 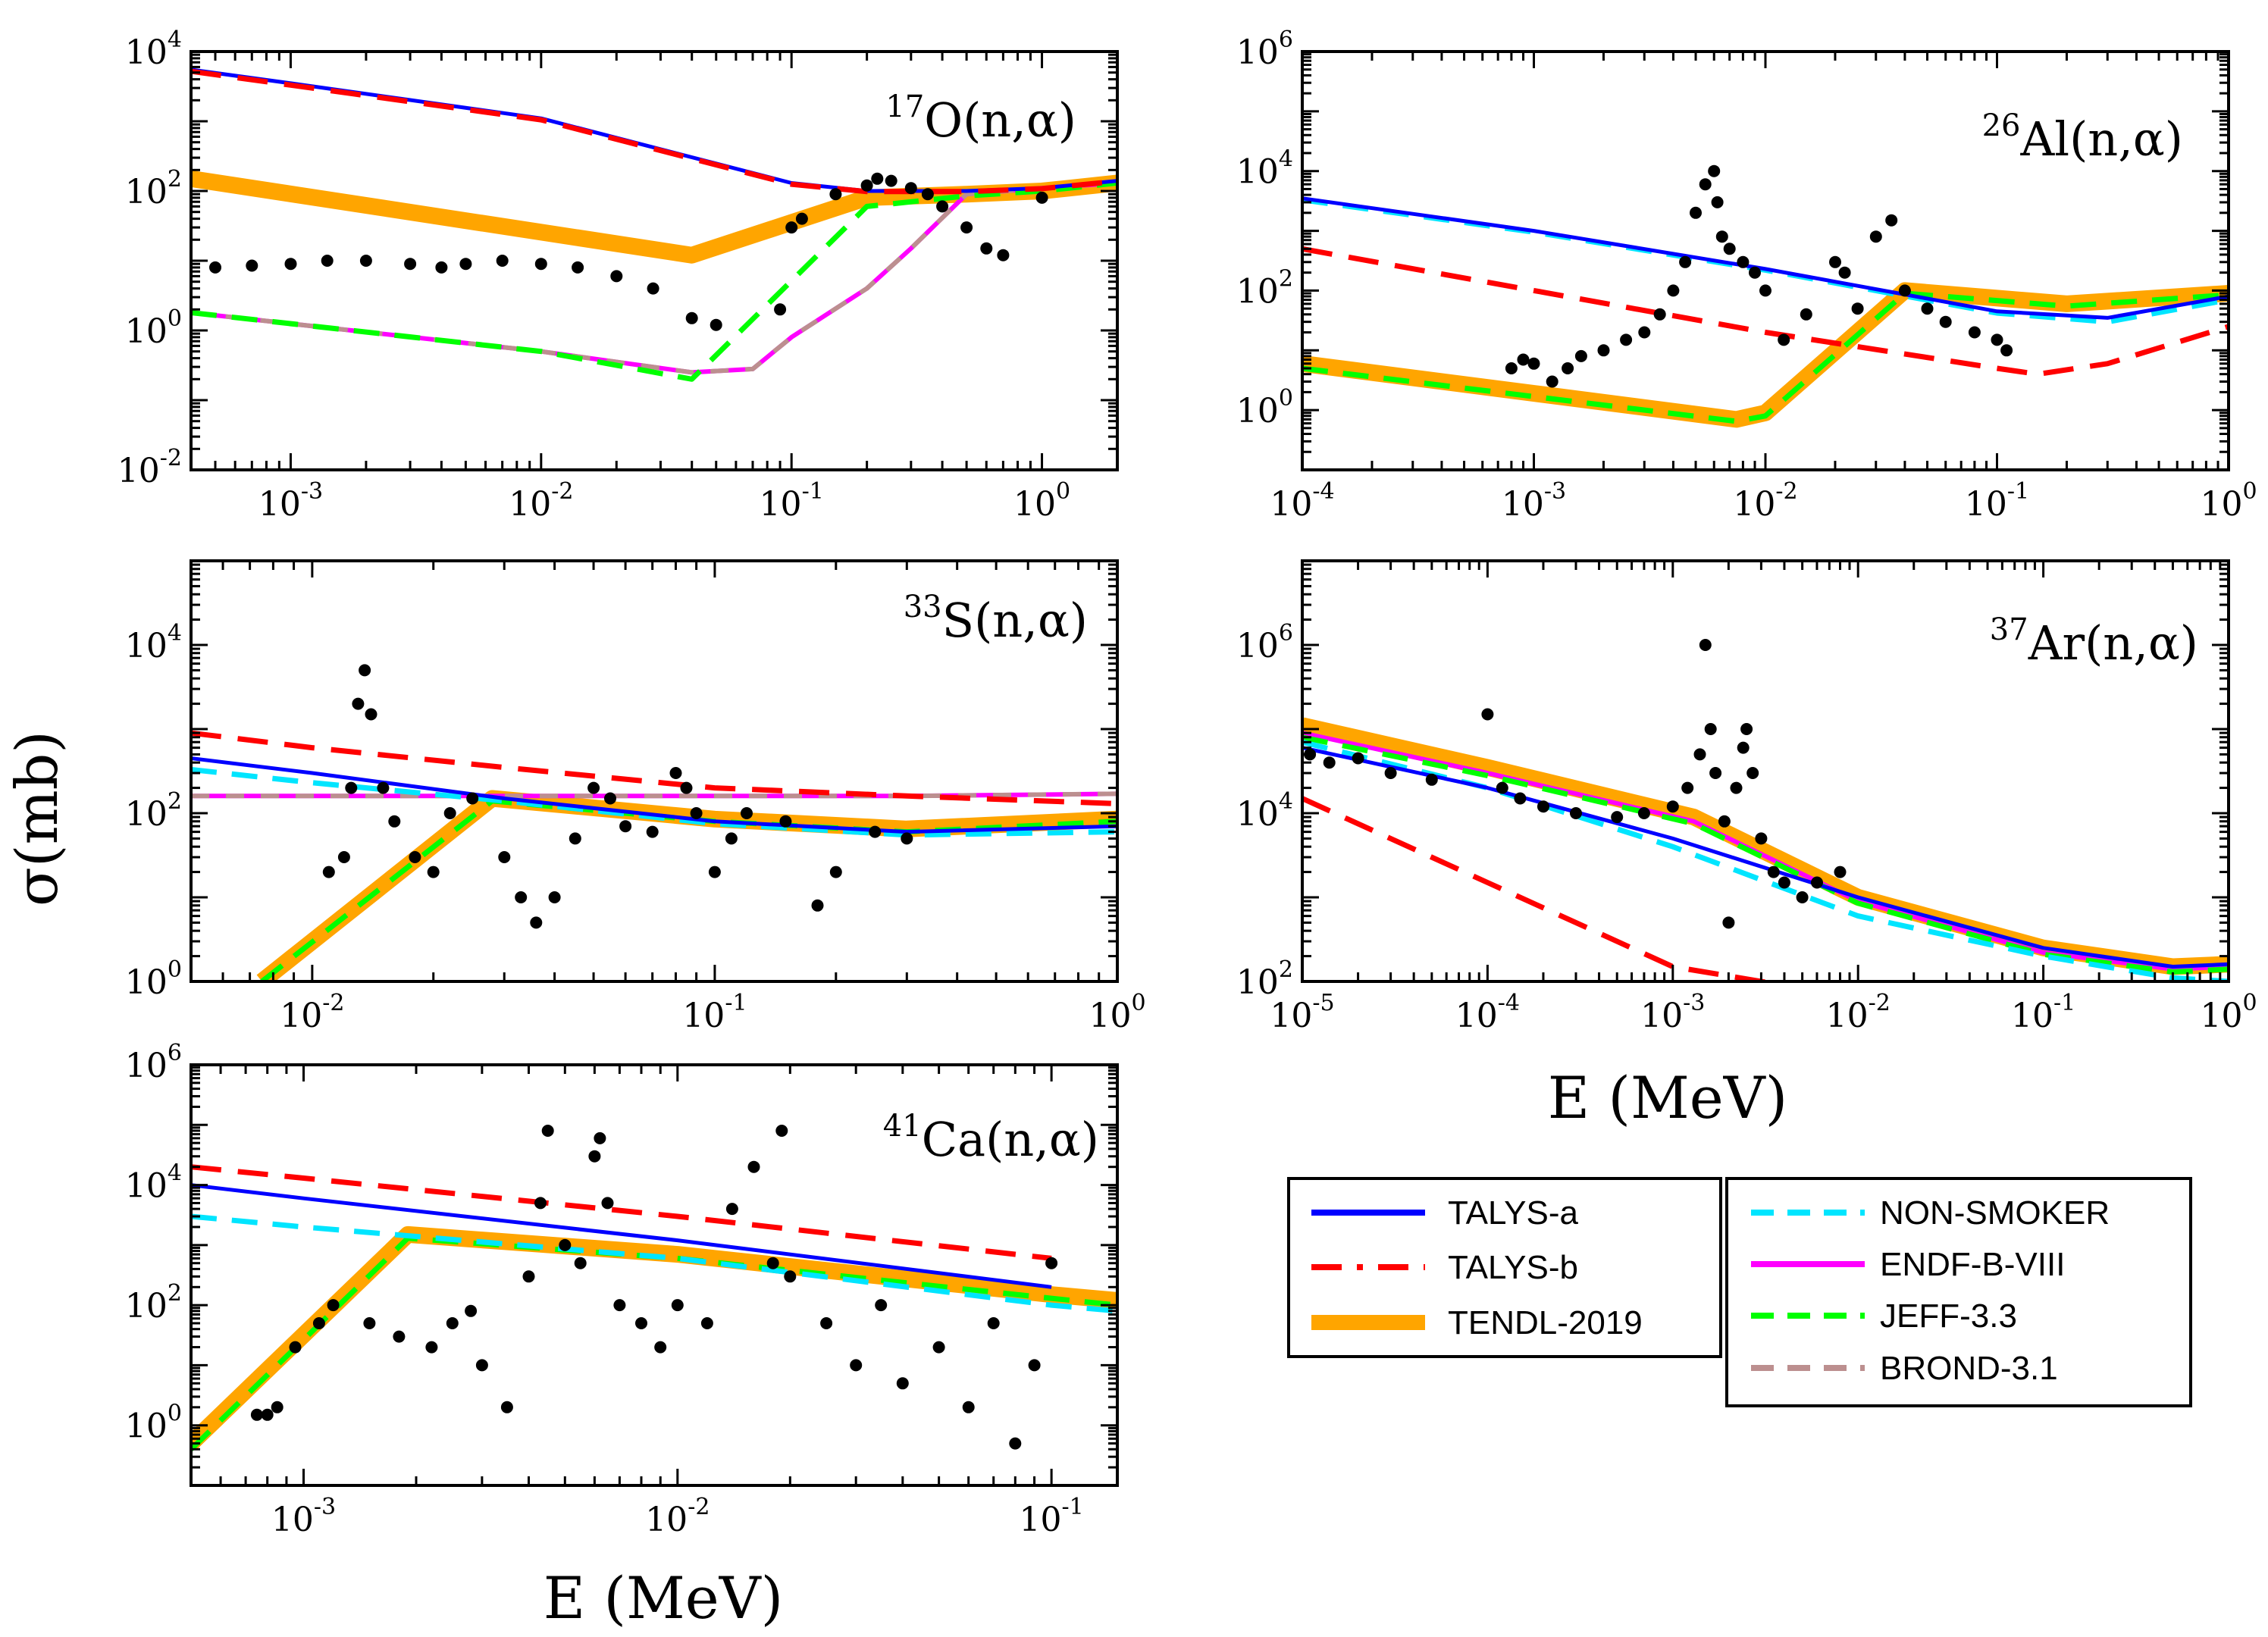 What do you see at coordinates (1995, 1213) in the screenshot?
I see `legend-label-non-smoker: NON-SMOKER` at bounding box center [1995, 1213].